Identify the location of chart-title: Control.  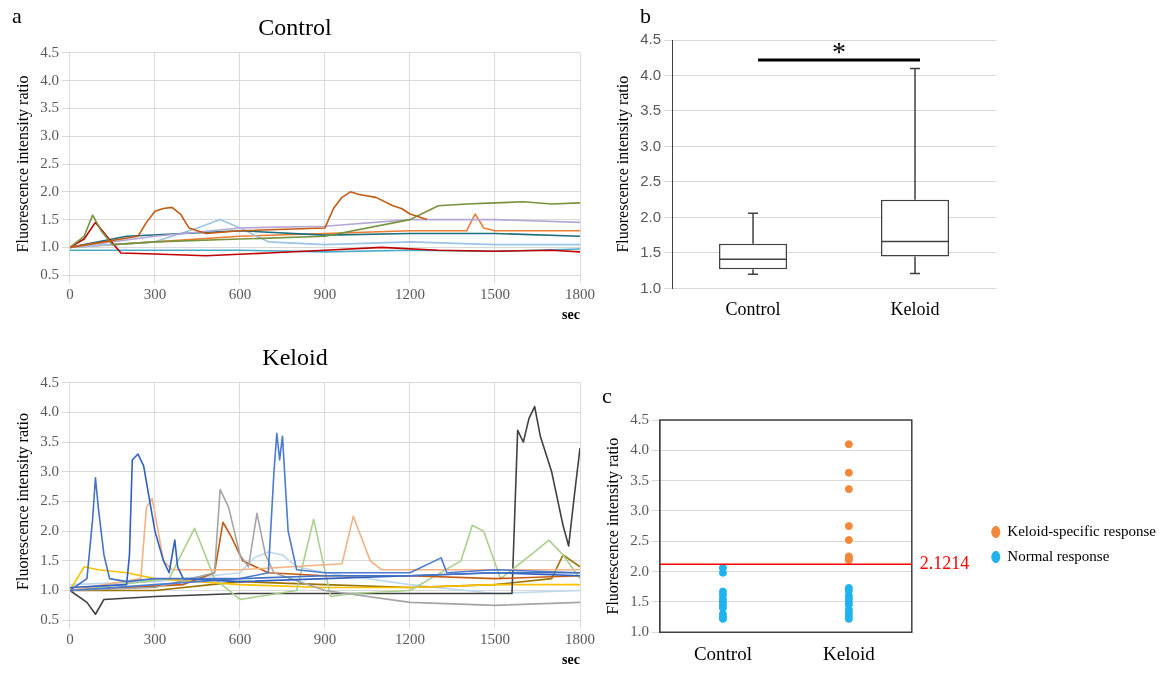
(295, 26).